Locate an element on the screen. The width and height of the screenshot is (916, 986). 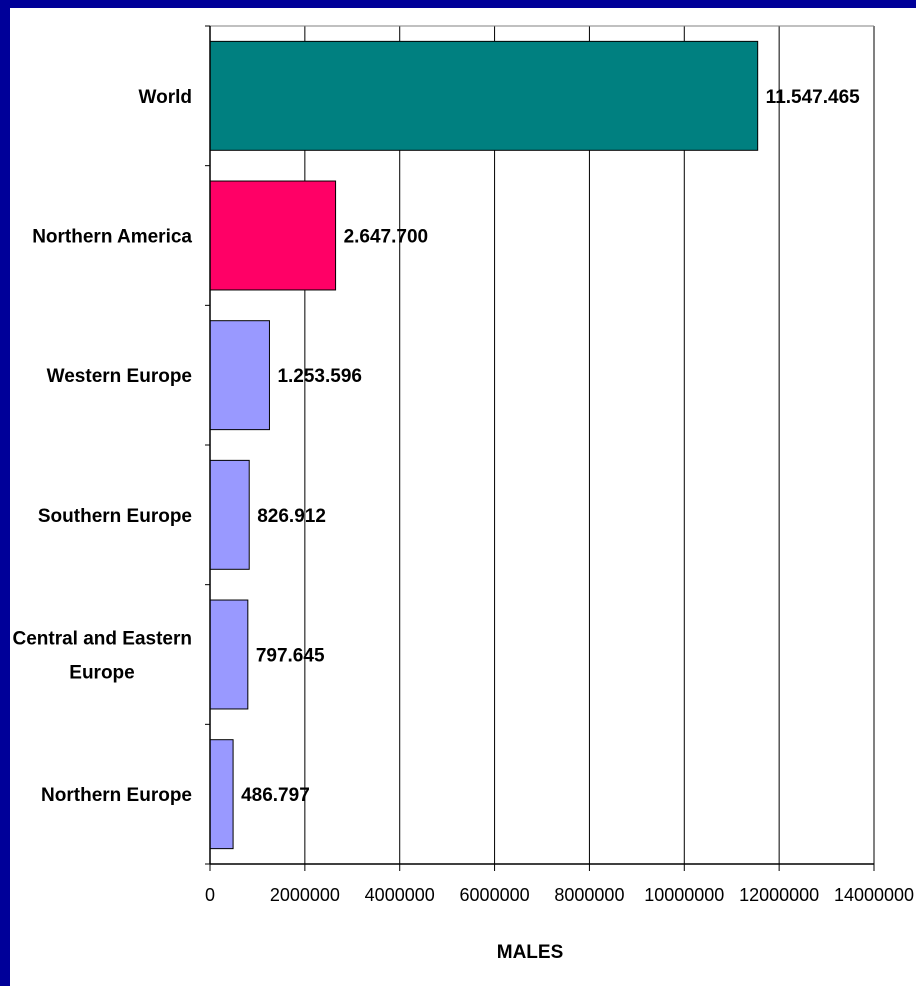
x-tick-label: 4000000 is located at coordinates (400, 895).